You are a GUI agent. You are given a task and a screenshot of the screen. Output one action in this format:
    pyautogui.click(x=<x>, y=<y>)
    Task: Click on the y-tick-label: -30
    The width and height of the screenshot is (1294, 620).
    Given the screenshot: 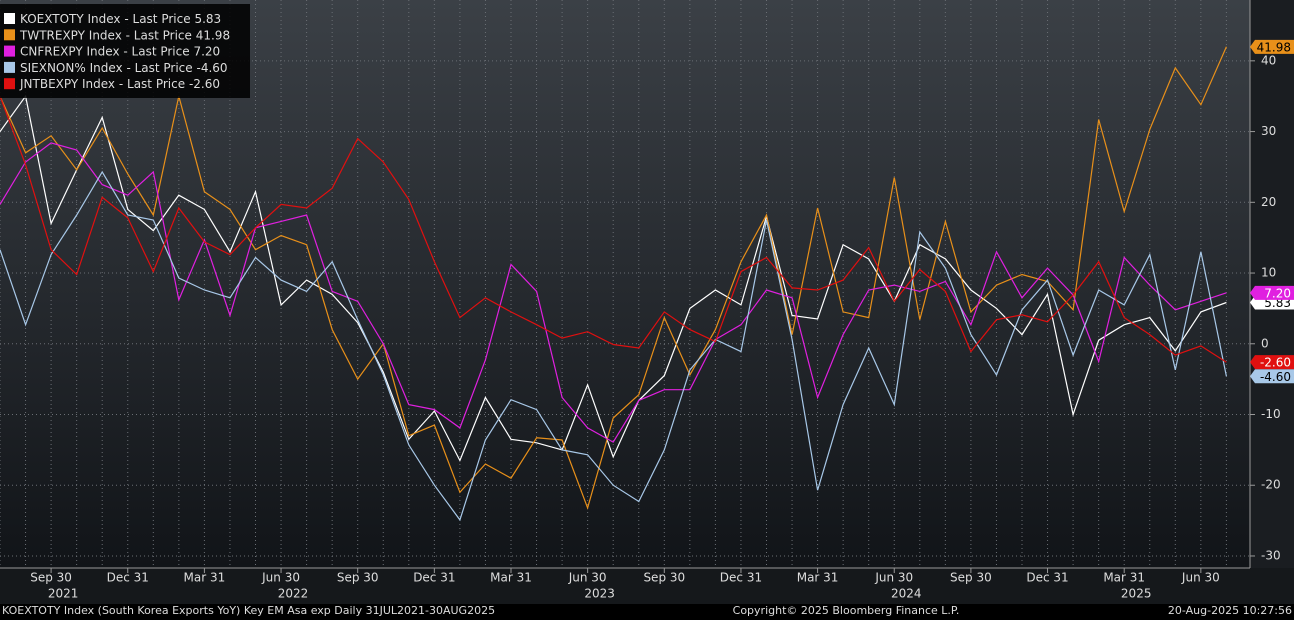 What is the action you would take?
    pyautogui.click(x=1271, y=555)
    